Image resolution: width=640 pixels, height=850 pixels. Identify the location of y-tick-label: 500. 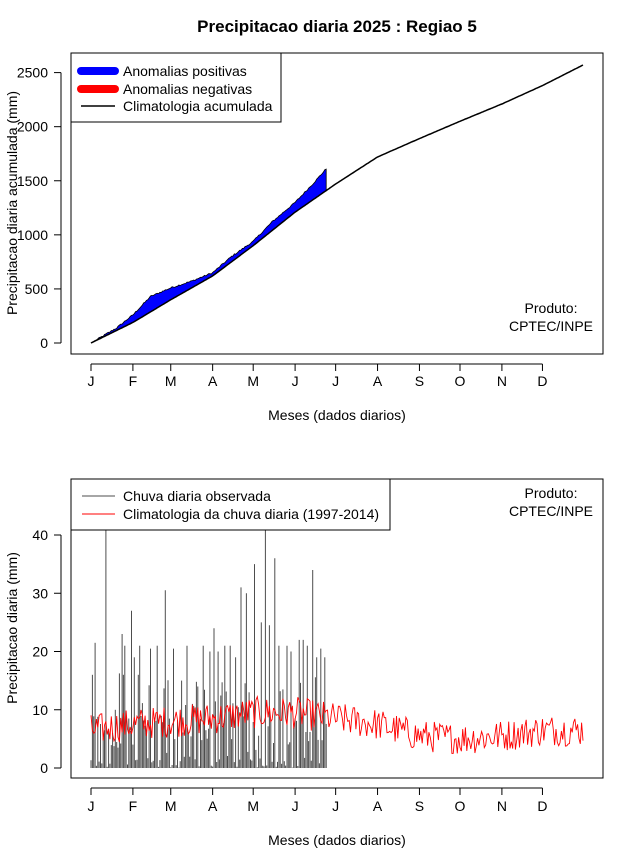
(37, 289).